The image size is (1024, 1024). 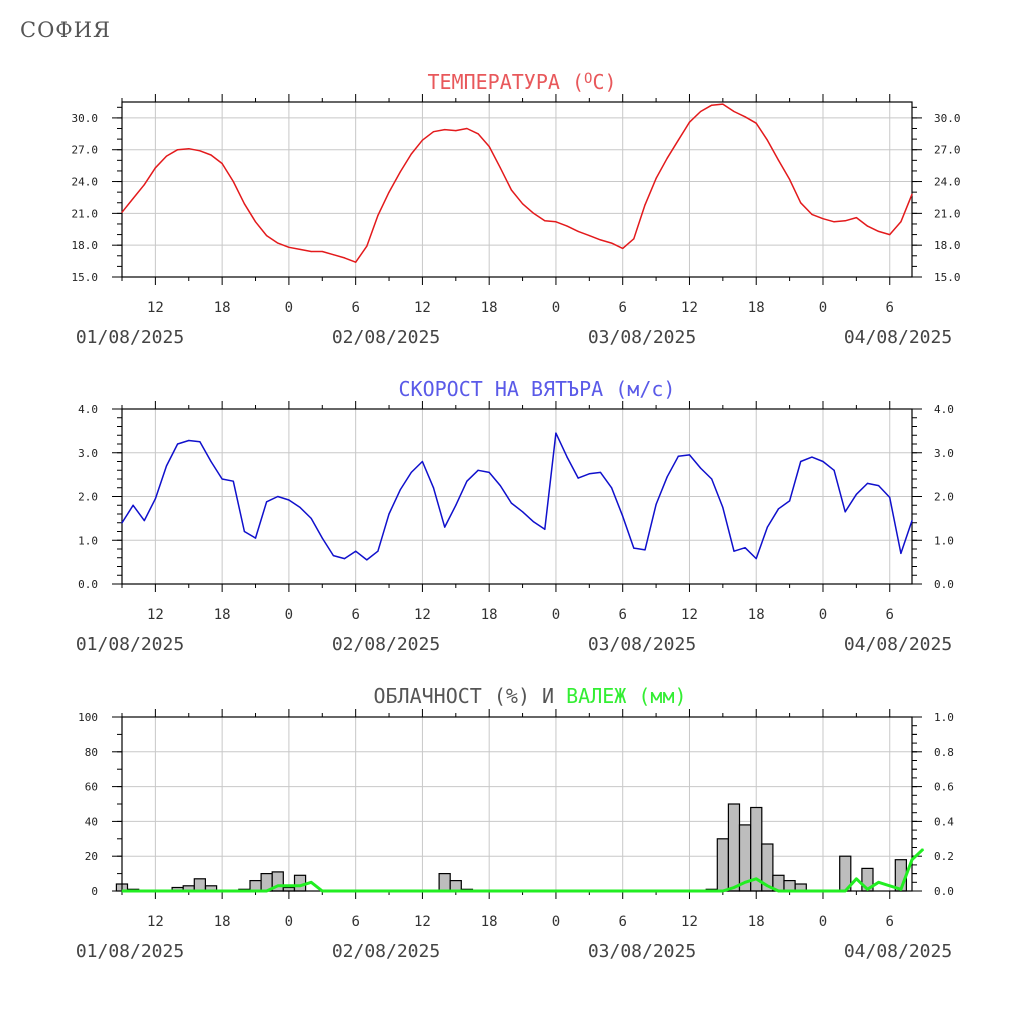 What do you see at coordinates (947, 245) in the screenshot?
I see `y-tick-label-right: 18.0` at bounding box center [947, 245].